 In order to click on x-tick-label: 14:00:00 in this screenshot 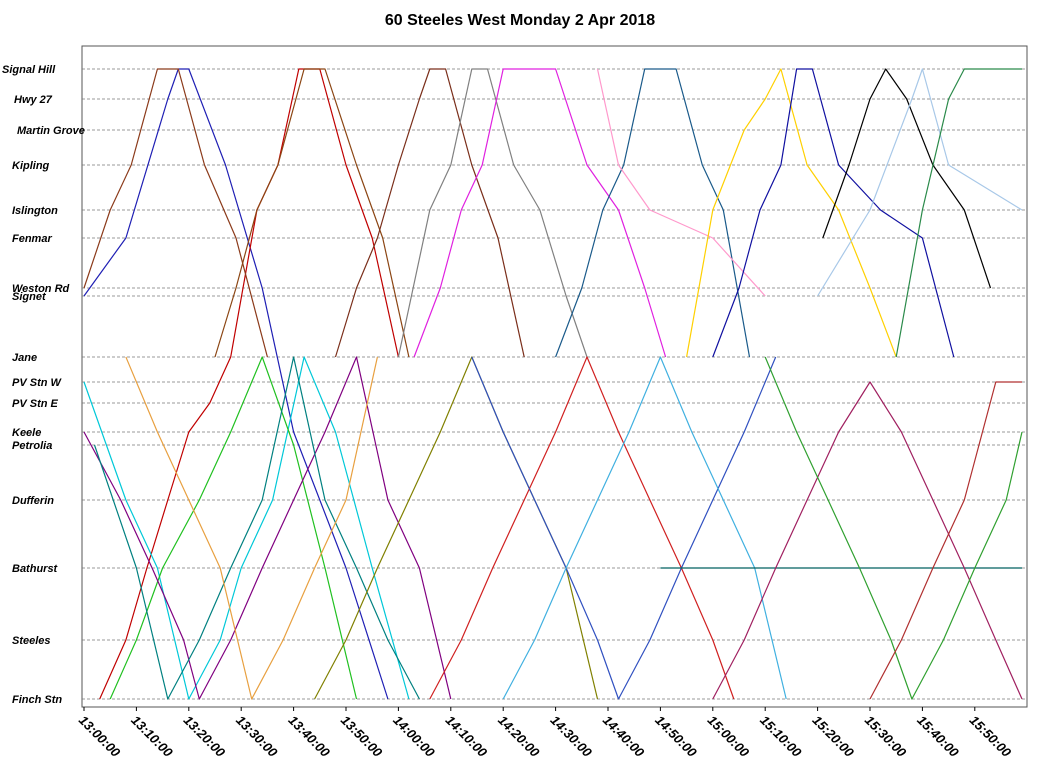, I will do `click(414, 737)`.